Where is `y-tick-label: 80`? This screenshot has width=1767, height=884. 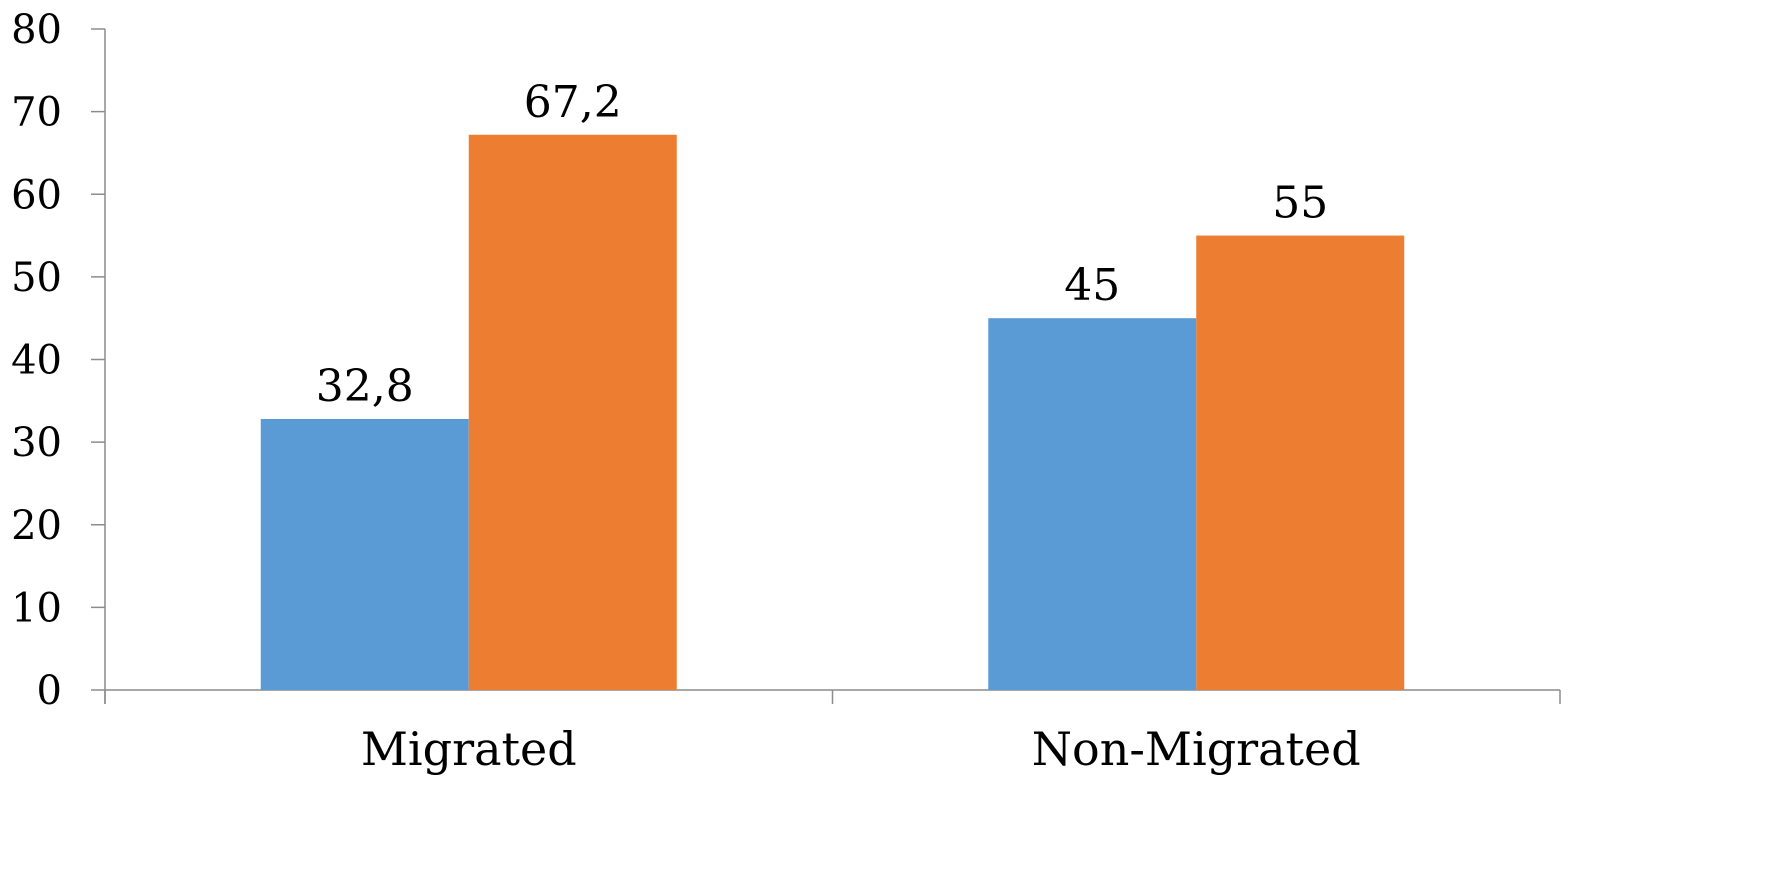
y-tick-label: 80 is located at coordinates (36, 30).